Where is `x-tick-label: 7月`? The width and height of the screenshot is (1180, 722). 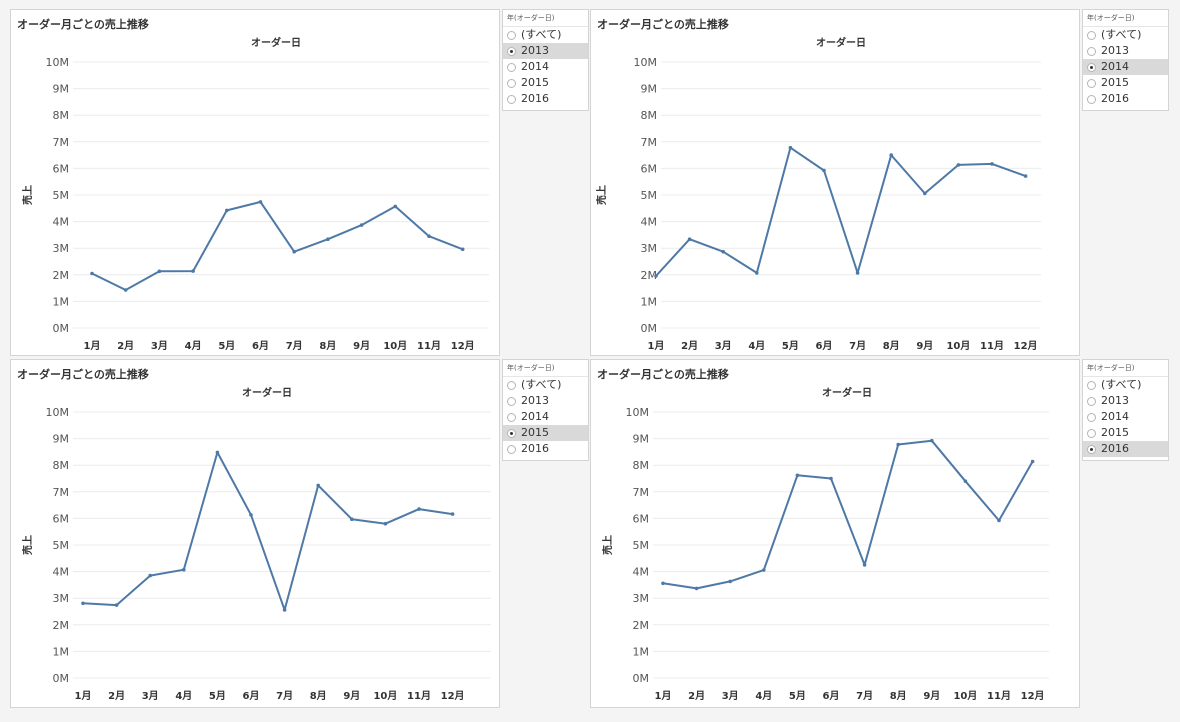
x-tick-label: 7月 is located at coordinates (857, 346).